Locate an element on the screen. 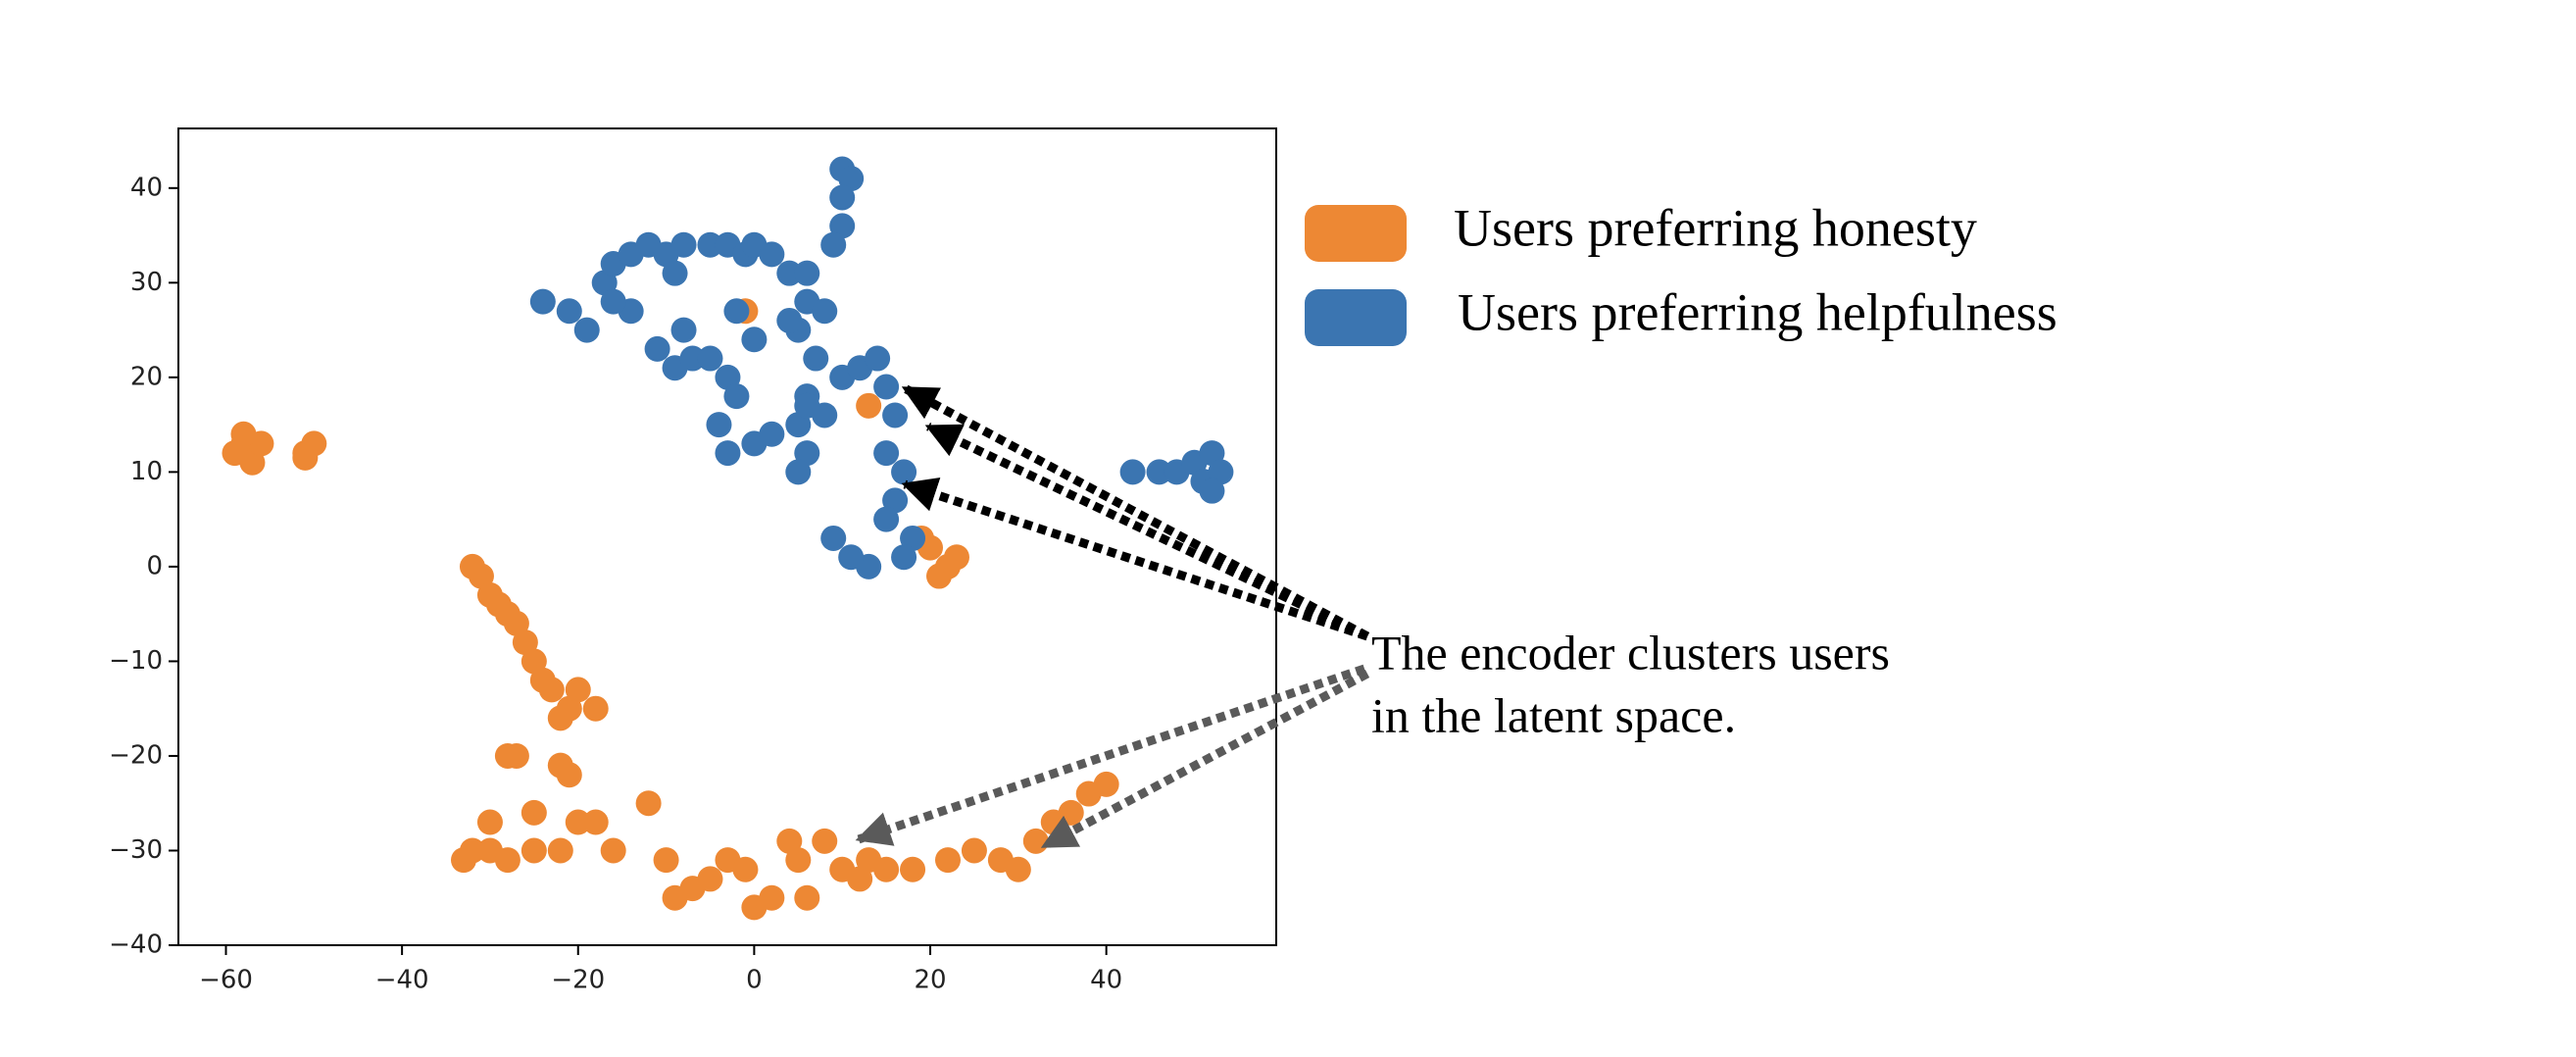  y-tick-label: −40 is located at coordinates (136, 946).